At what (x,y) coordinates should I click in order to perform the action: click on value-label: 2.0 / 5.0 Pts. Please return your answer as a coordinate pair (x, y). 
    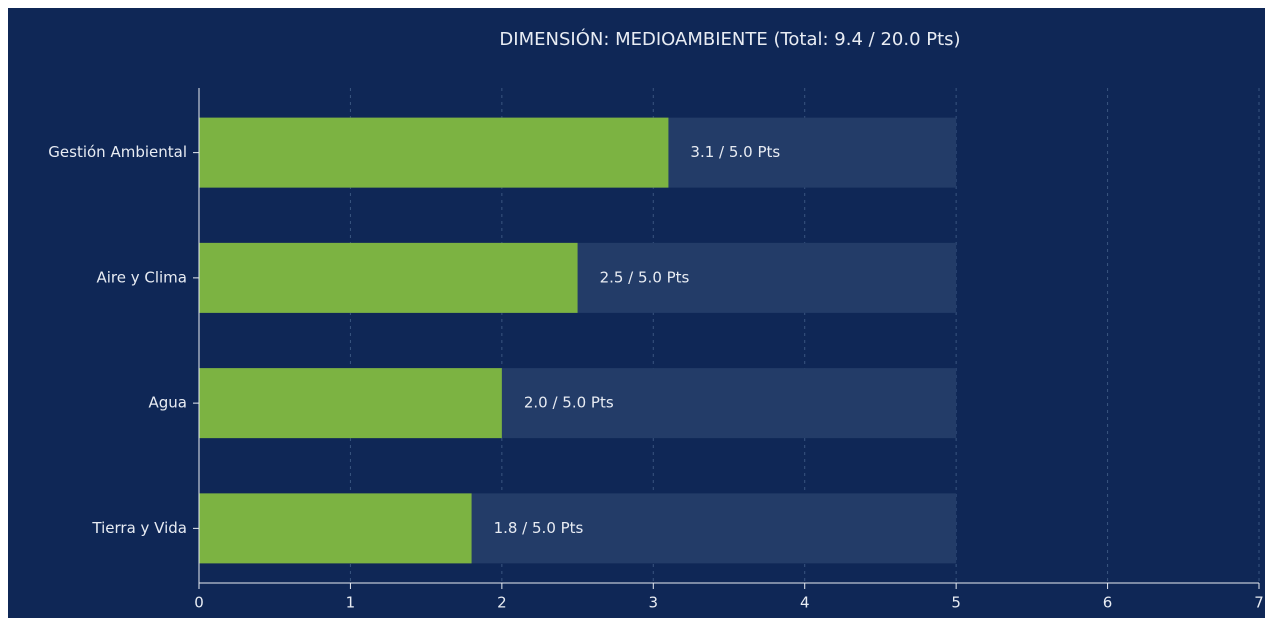
    Looking at the image, I should click on (569, 403).